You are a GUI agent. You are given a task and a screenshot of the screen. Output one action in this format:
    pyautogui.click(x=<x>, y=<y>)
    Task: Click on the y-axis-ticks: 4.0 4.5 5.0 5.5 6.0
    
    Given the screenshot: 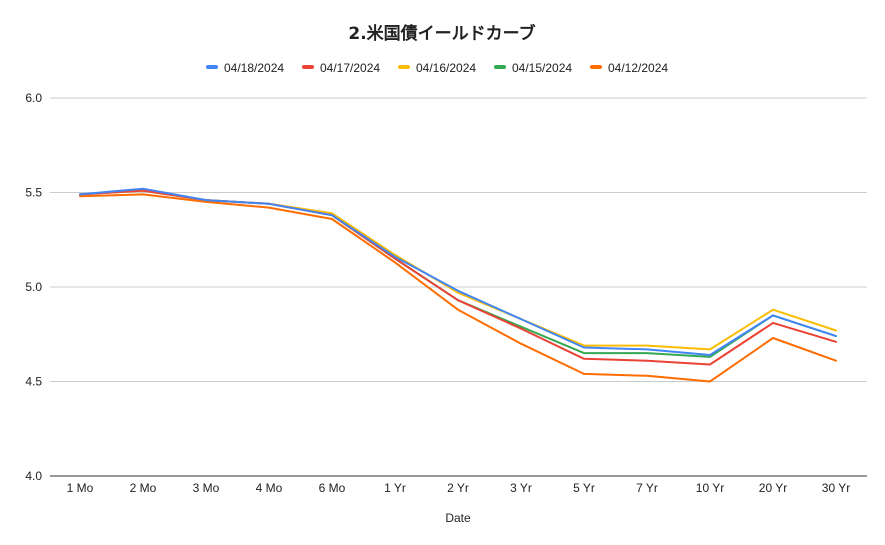 What is the action you would take?
    pyautogui.click(x=33, y=287)
    